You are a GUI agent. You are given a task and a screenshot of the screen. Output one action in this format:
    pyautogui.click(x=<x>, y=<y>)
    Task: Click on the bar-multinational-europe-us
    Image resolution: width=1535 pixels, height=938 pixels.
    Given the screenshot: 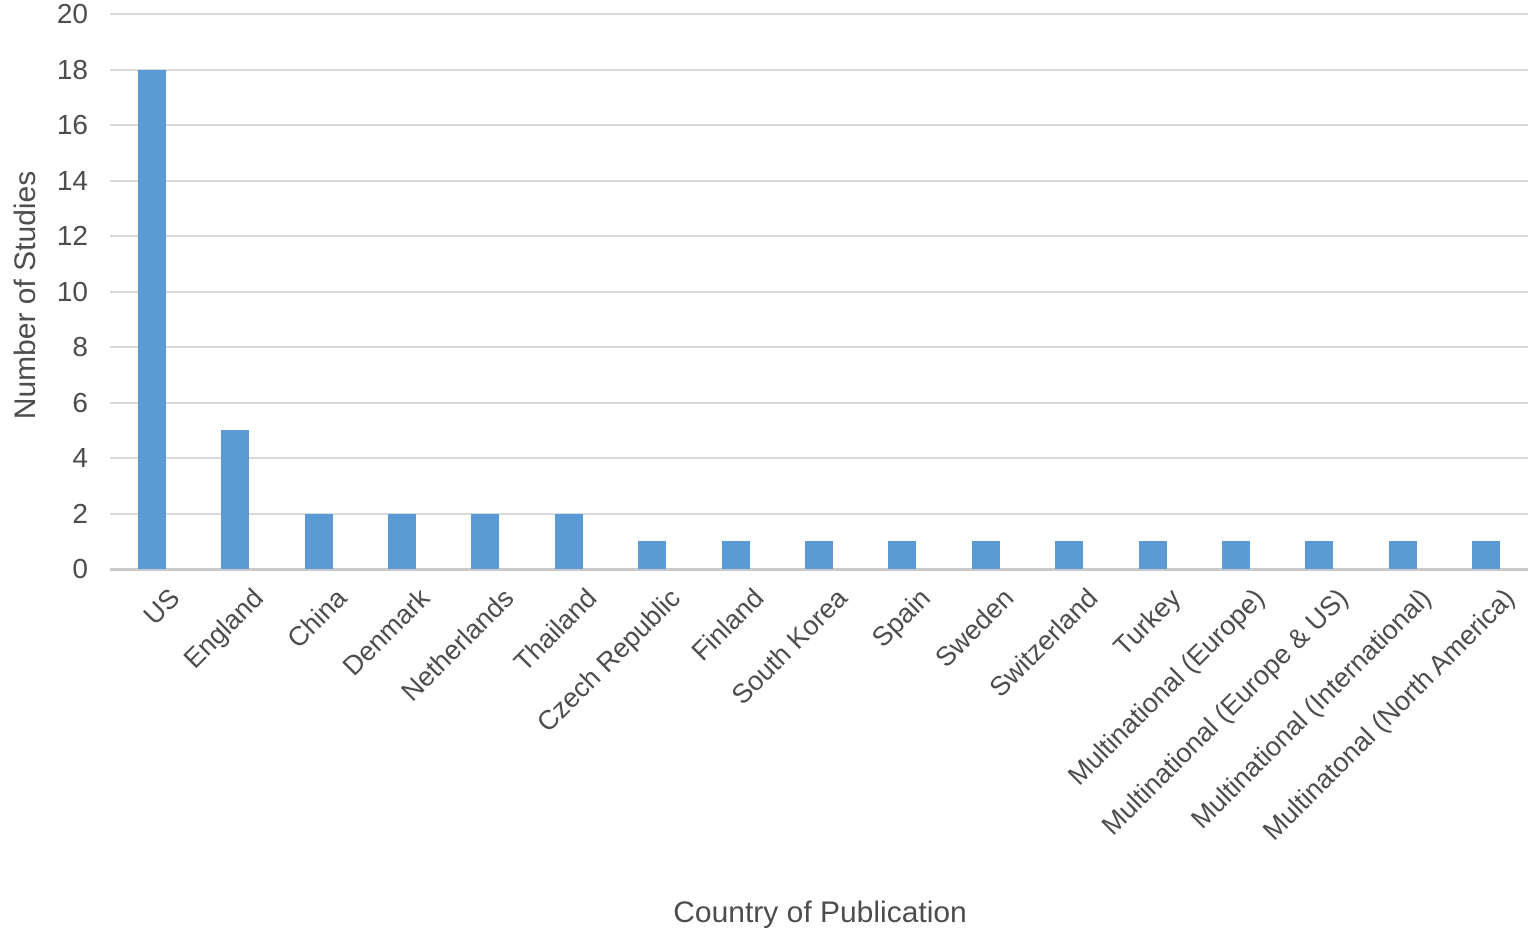 What is the action you would take?
    pyautogui.click(x=1319, y=555)
    